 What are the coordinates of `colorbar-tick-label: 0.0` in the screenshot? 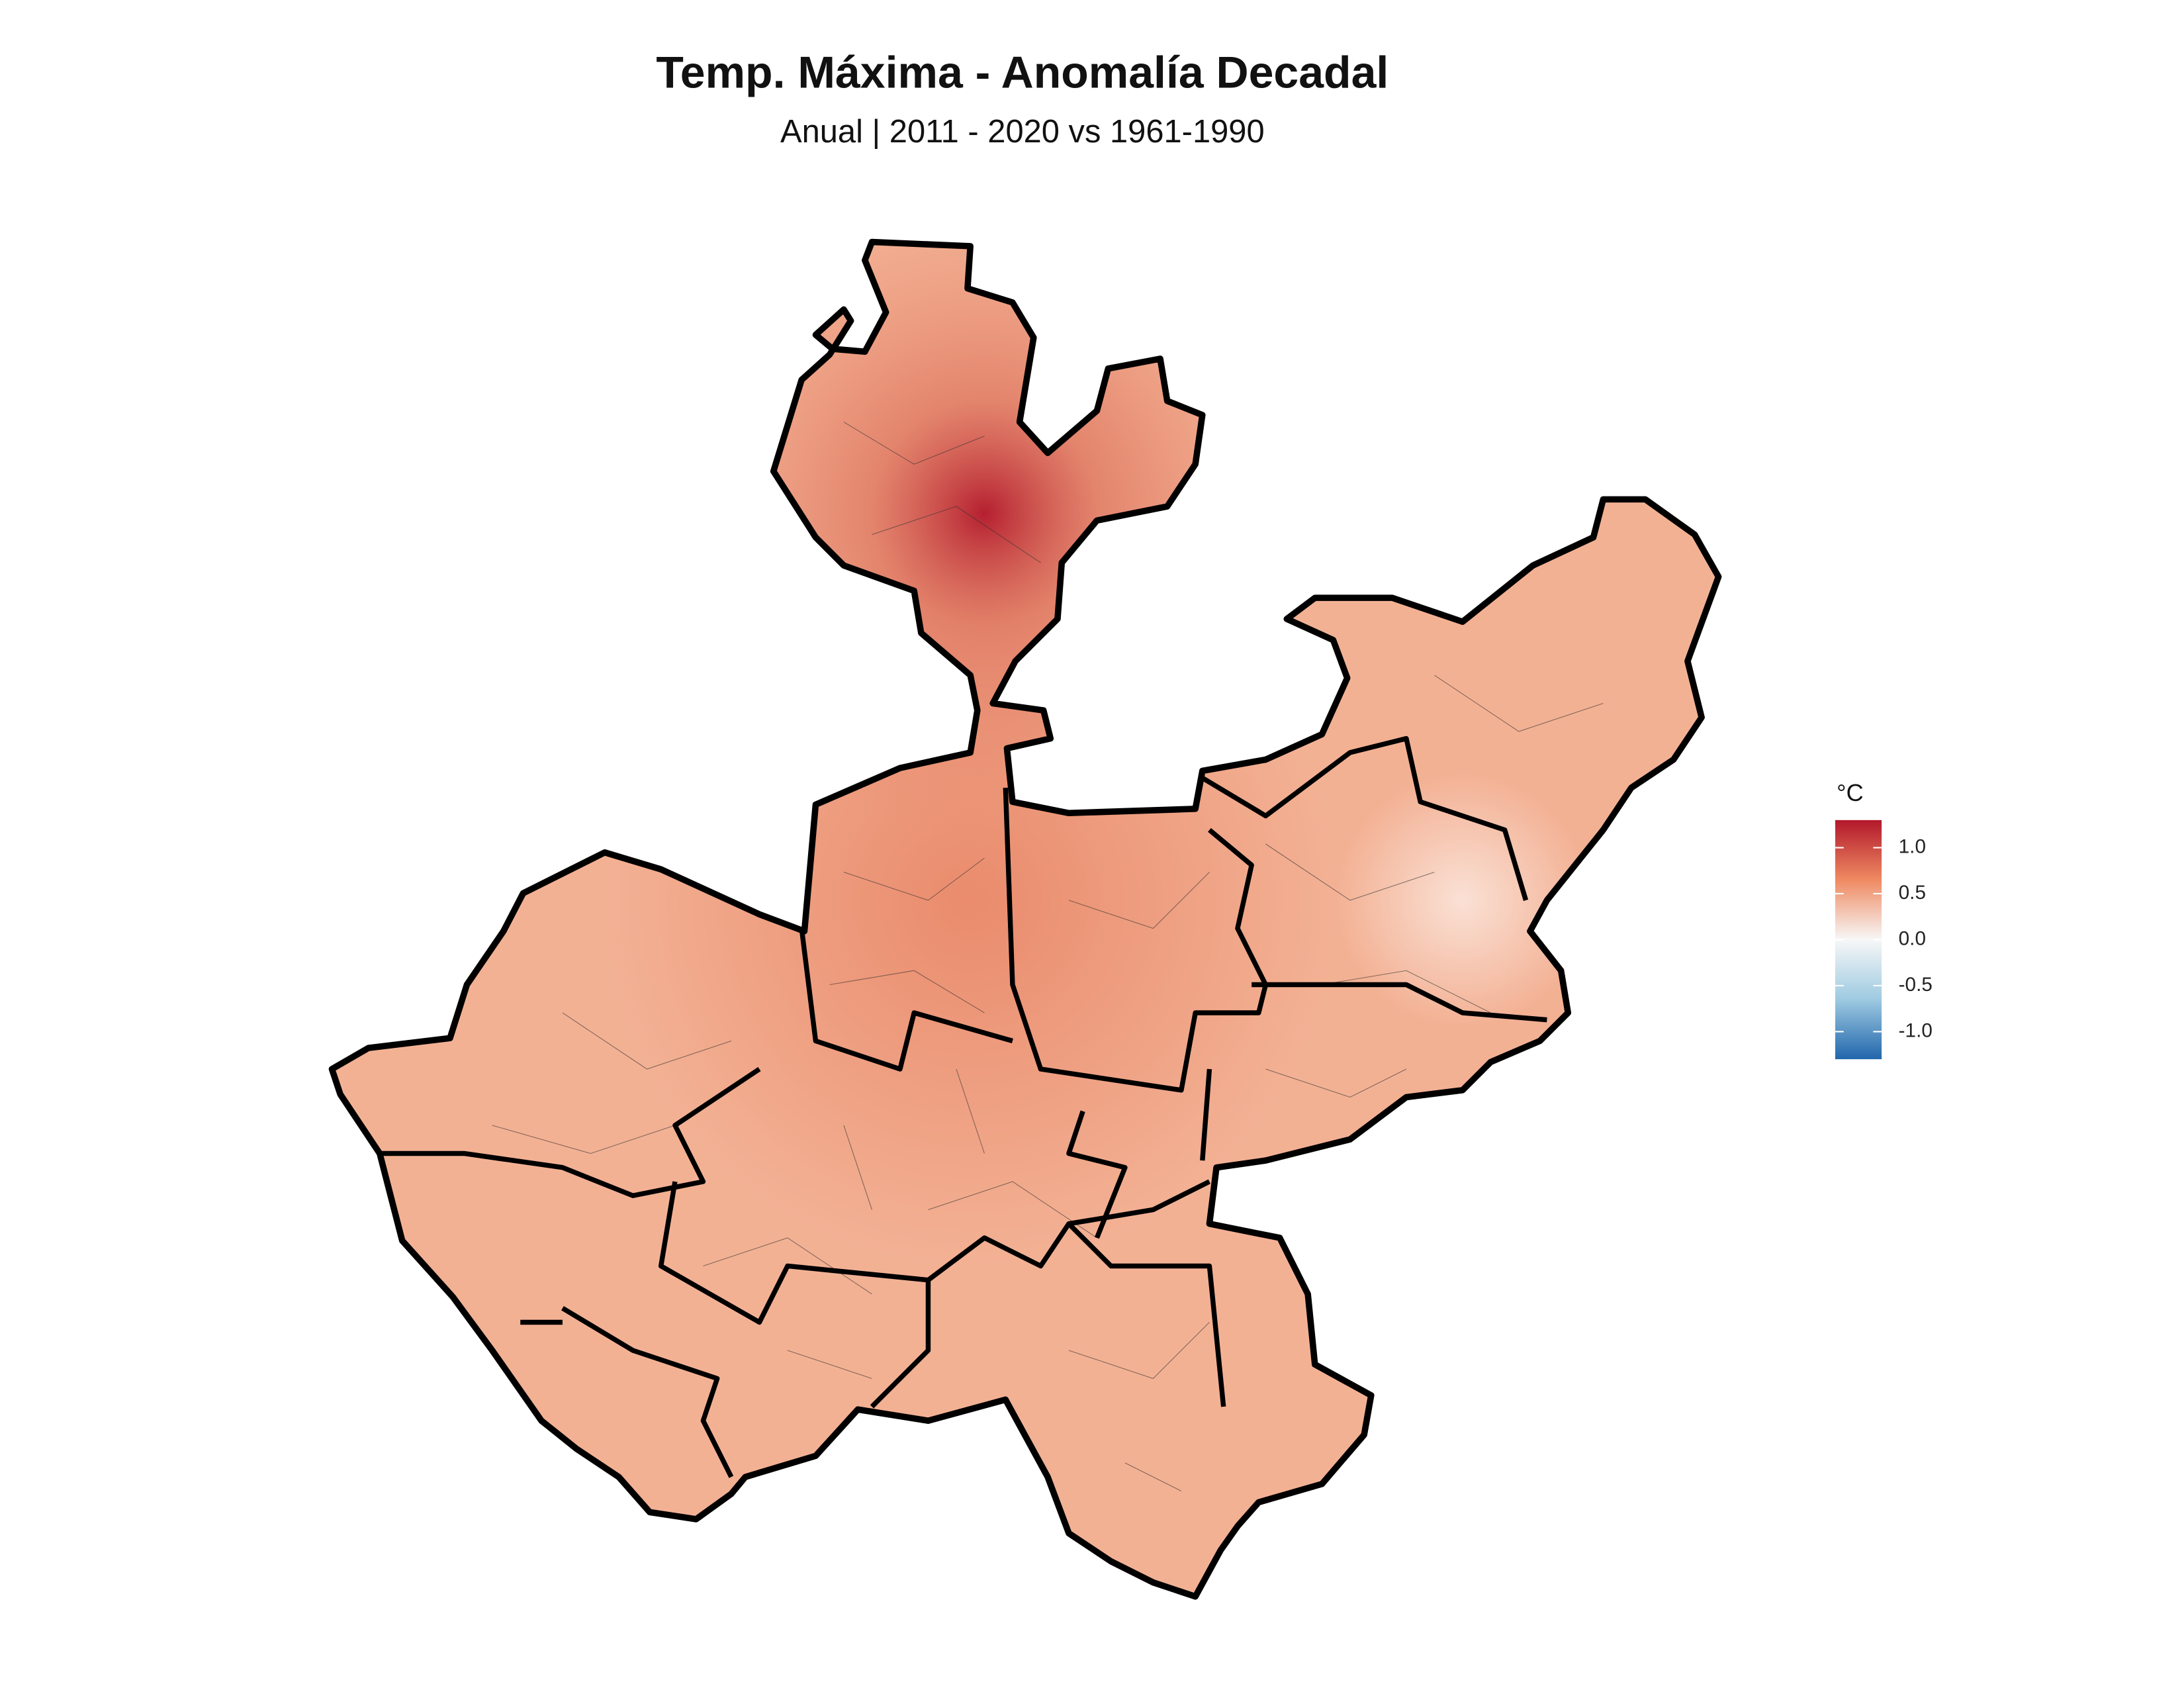 It's located at (1912, 938).